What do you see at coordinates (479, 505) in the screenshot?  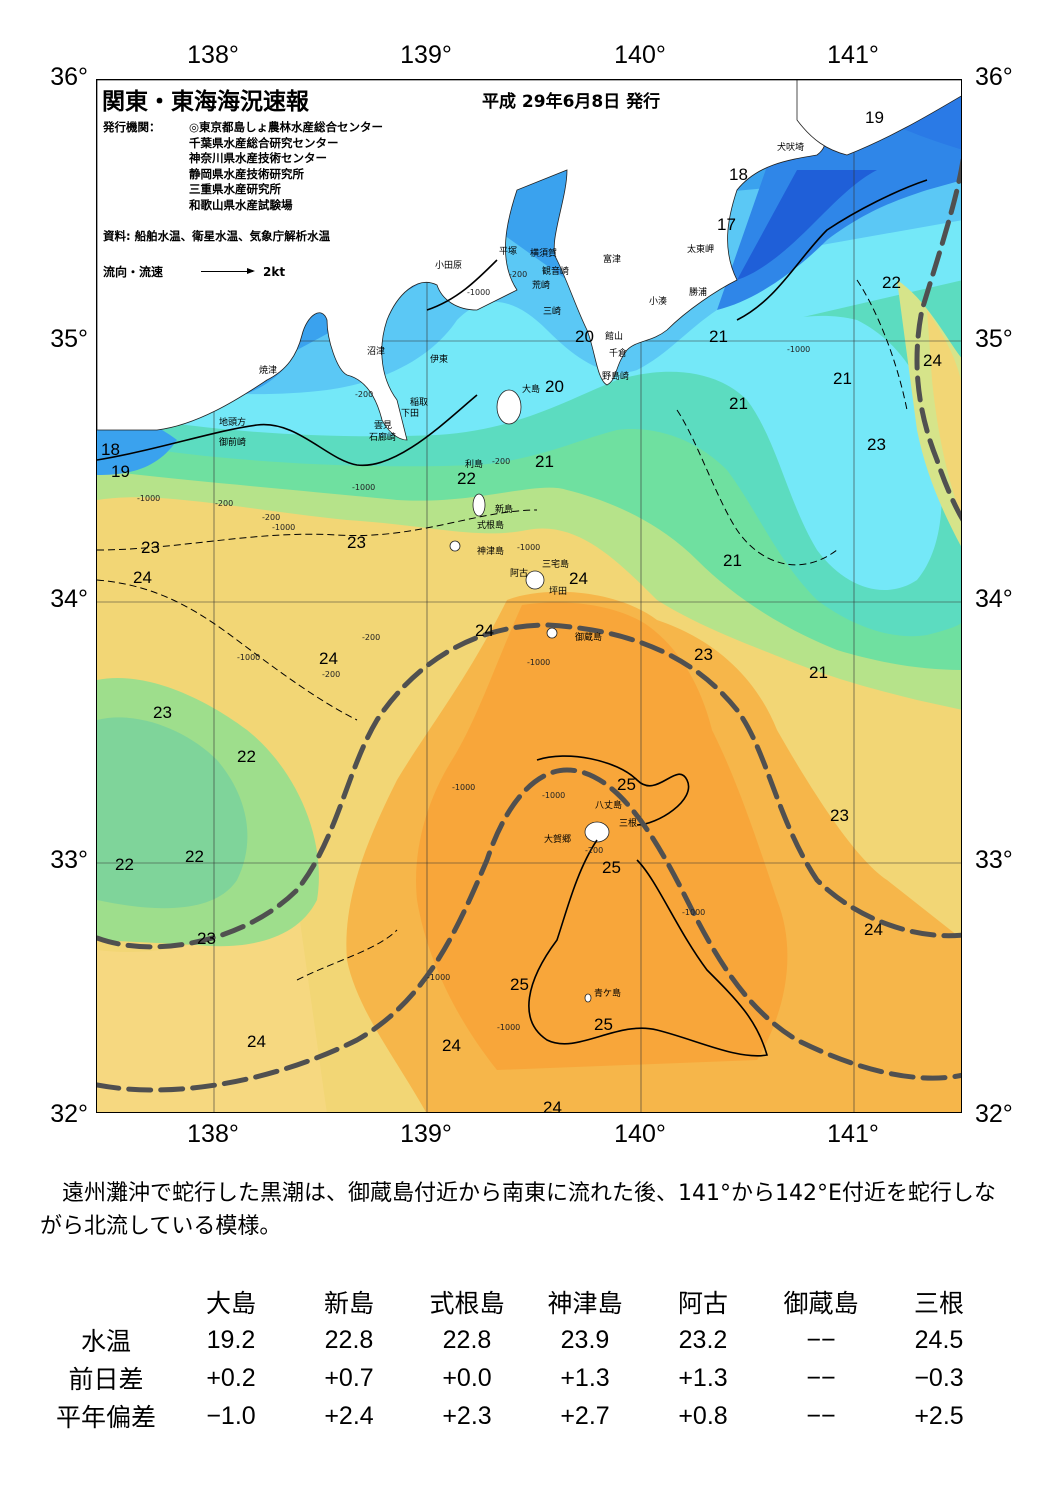 I see `island-niijima` at bounding box center [479, 505].